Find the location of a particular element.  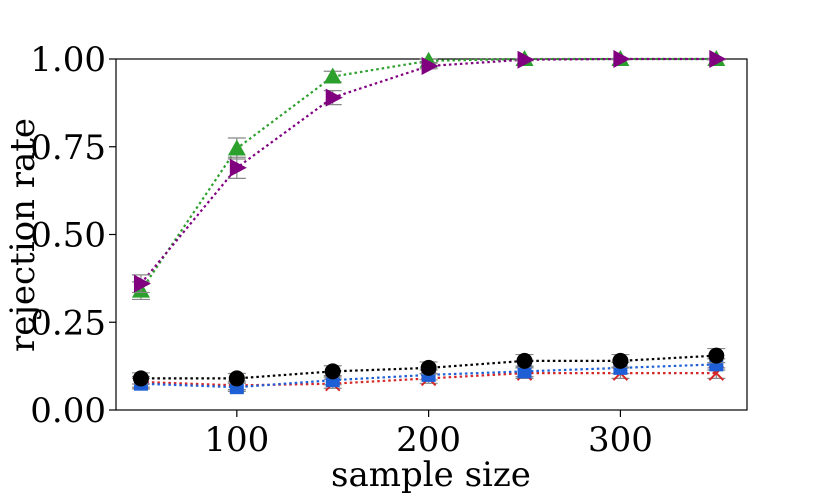

series-black-circle is located at coordinates (428, 367).